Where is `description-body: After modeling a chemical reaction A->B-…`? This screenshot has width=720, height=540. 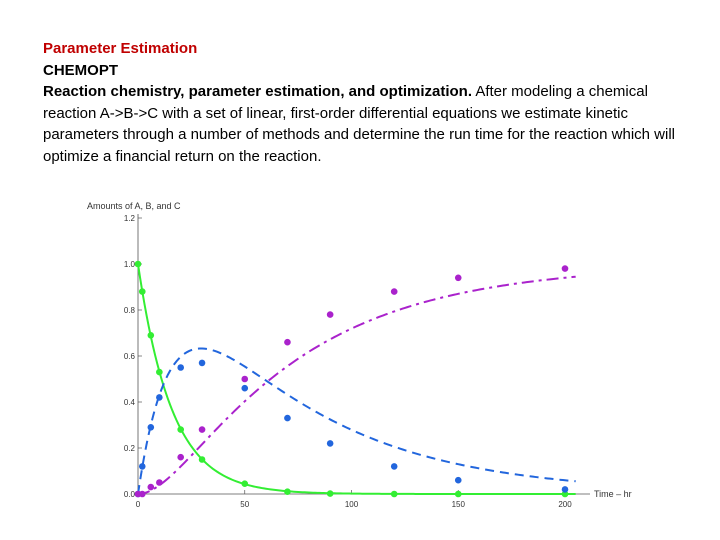 description-body: After modeling a chemical reaction A->B-… is located at coordinates (359, 124).